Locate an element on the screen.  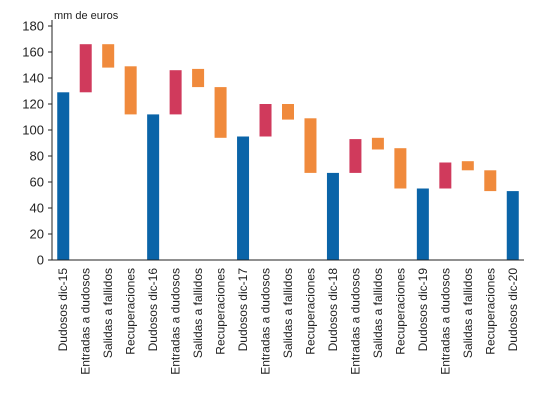
x-category-label: Dudosos dic-20 is located at coordinates (513, 310).